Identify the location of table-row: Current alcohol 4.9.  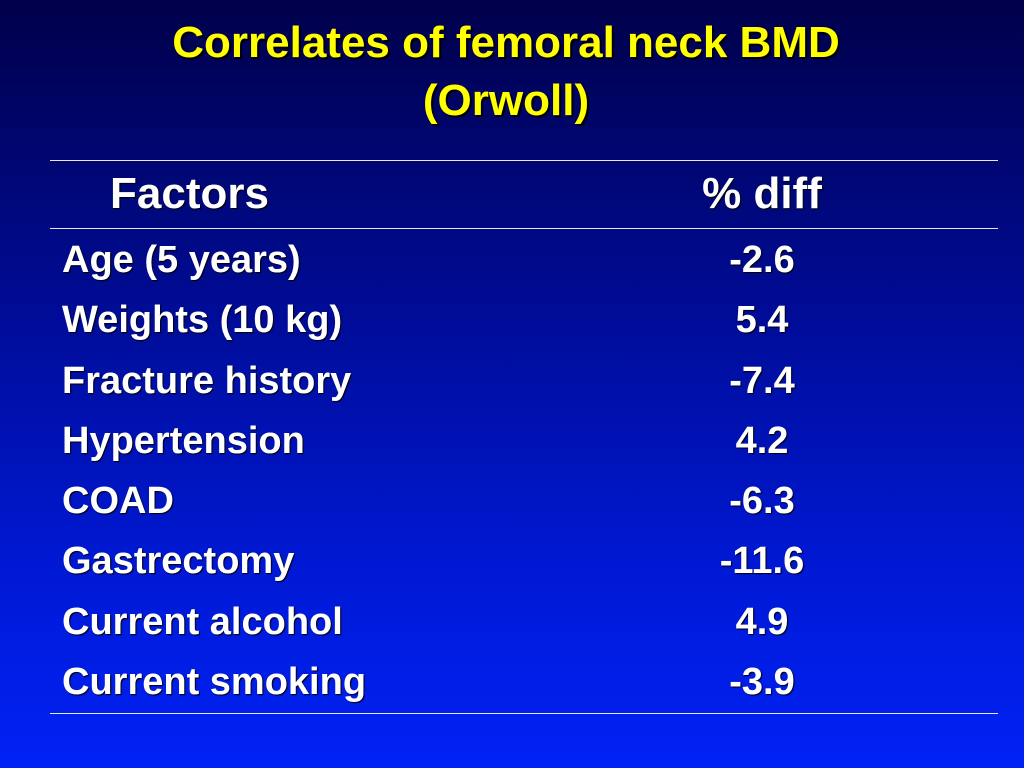
(512, 622).